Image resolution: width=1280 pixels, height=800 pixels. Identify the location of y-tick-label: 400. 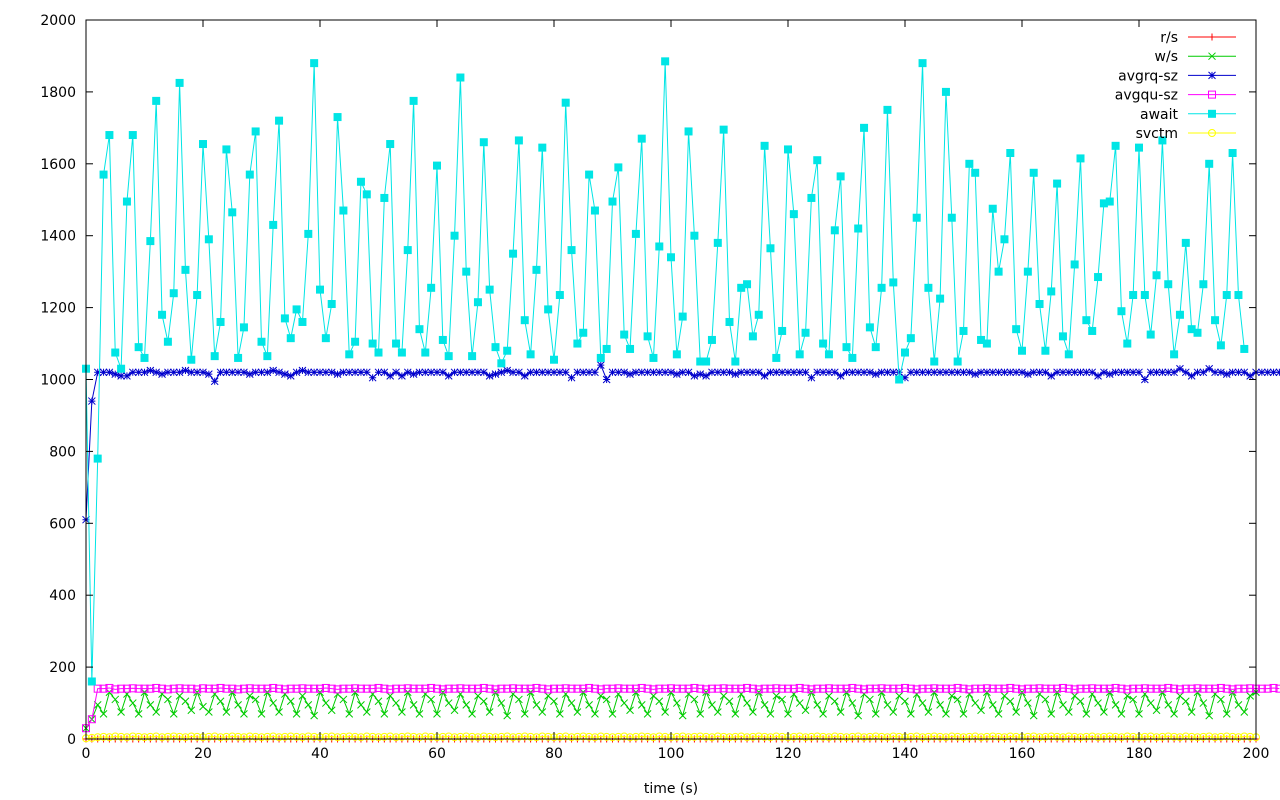
(62, 596).